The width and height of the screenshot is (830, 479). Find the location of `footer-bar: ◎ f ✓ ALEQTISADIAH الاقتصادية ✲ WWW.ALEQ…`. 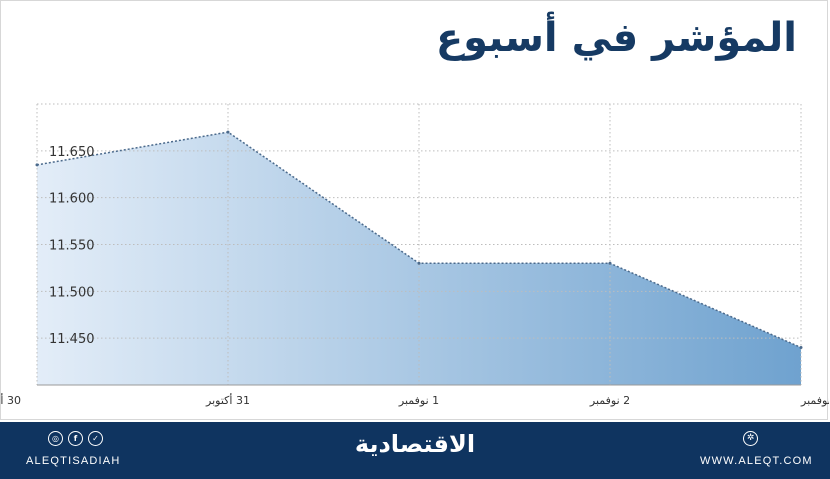

footer-bar: ◎ f ✓ ALEQTISADIAH الاقتصادية ✲ WWW.ALEQ… is located at coordinates (415, 450).